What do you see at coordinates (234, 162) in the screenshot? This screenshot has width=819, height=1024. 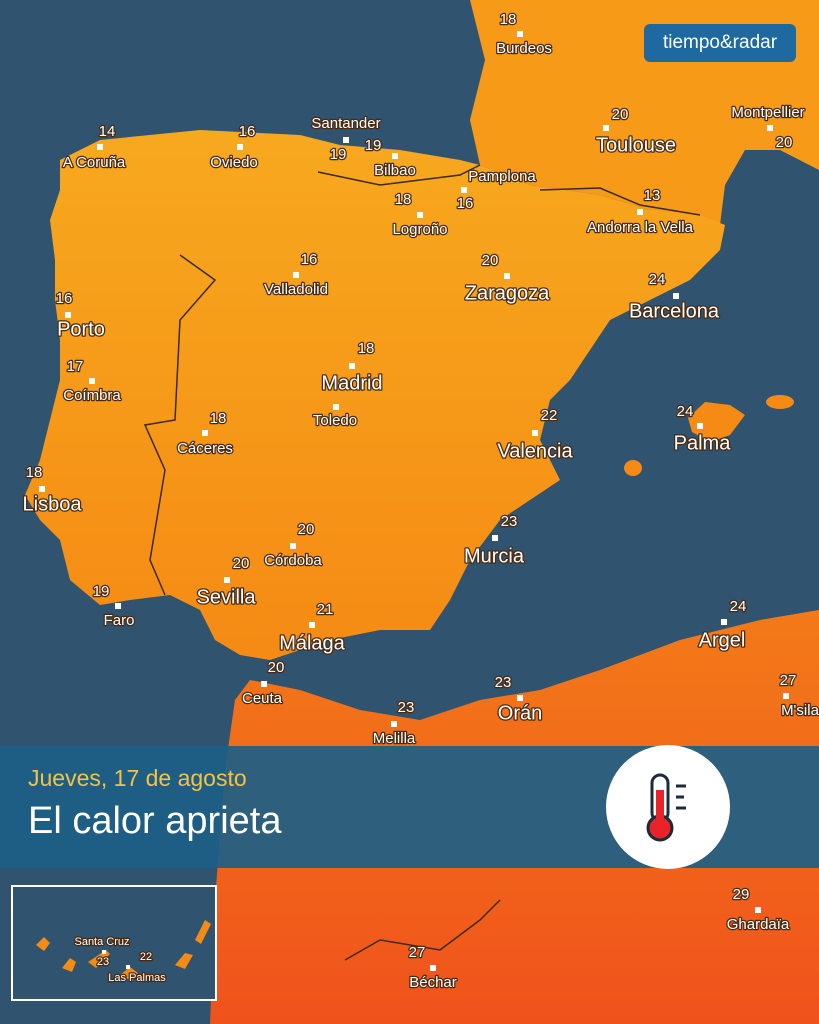 I see `city-name: Oviedo` at bounding box center [234, 162].